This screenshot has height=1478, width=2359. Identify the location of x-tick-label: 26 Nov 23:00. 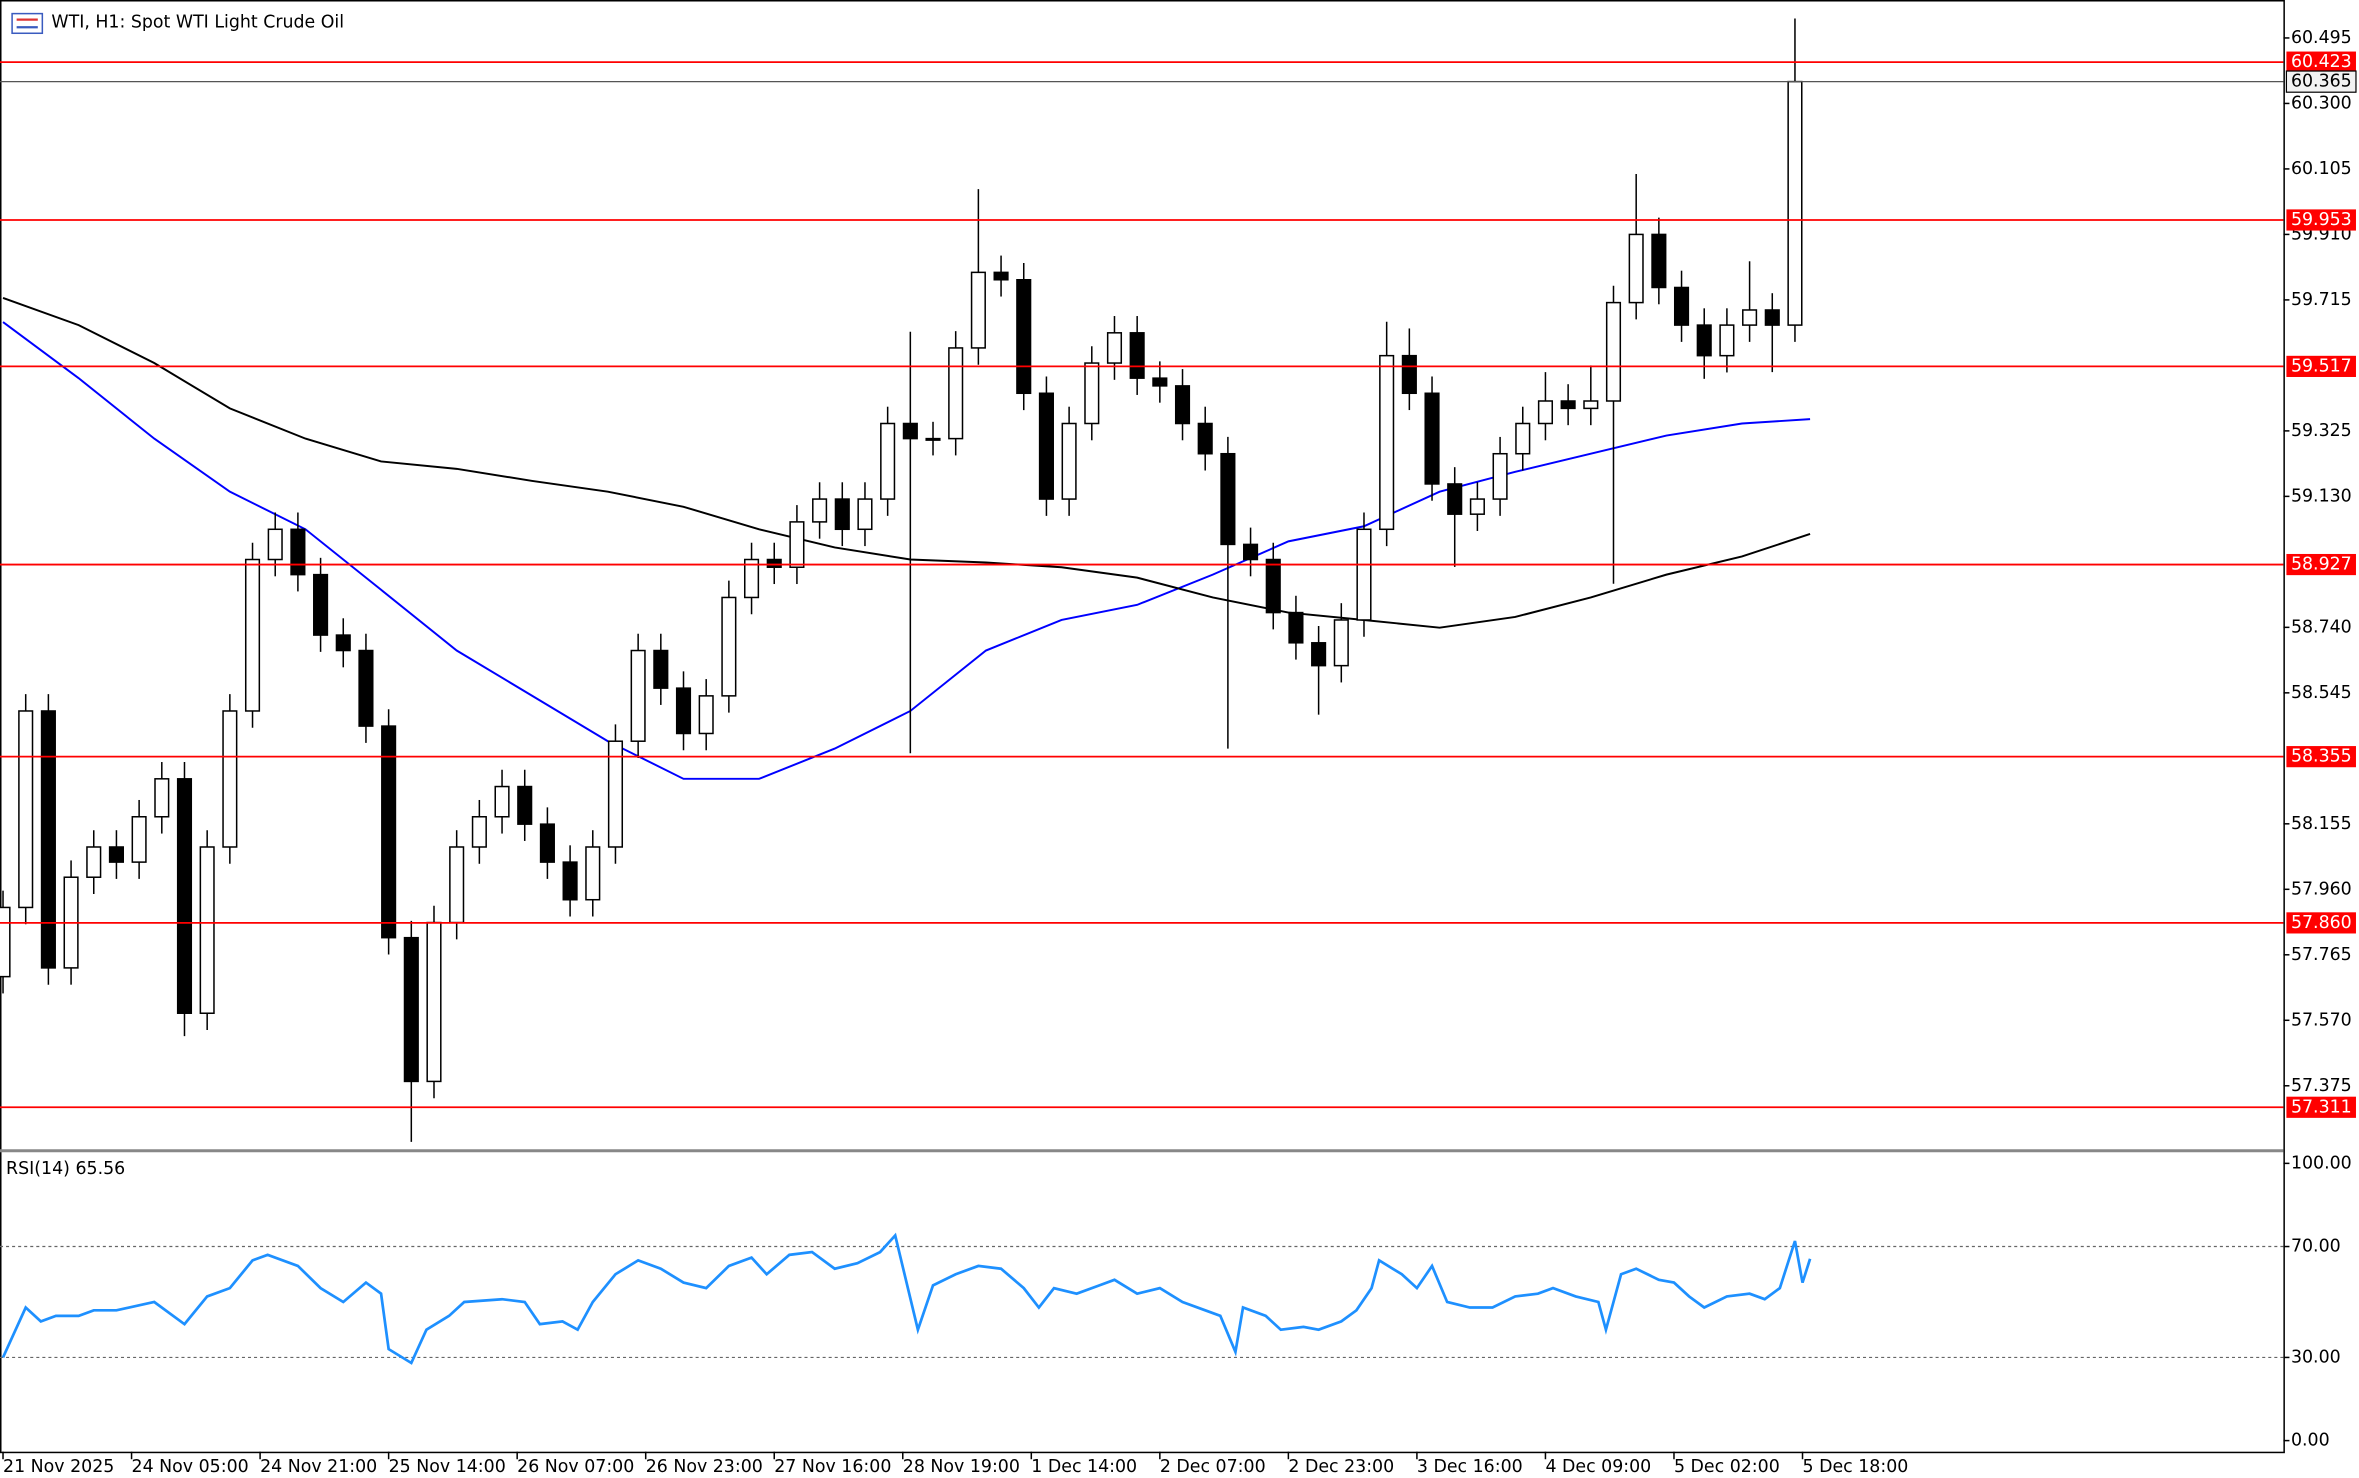
(704, 1467).